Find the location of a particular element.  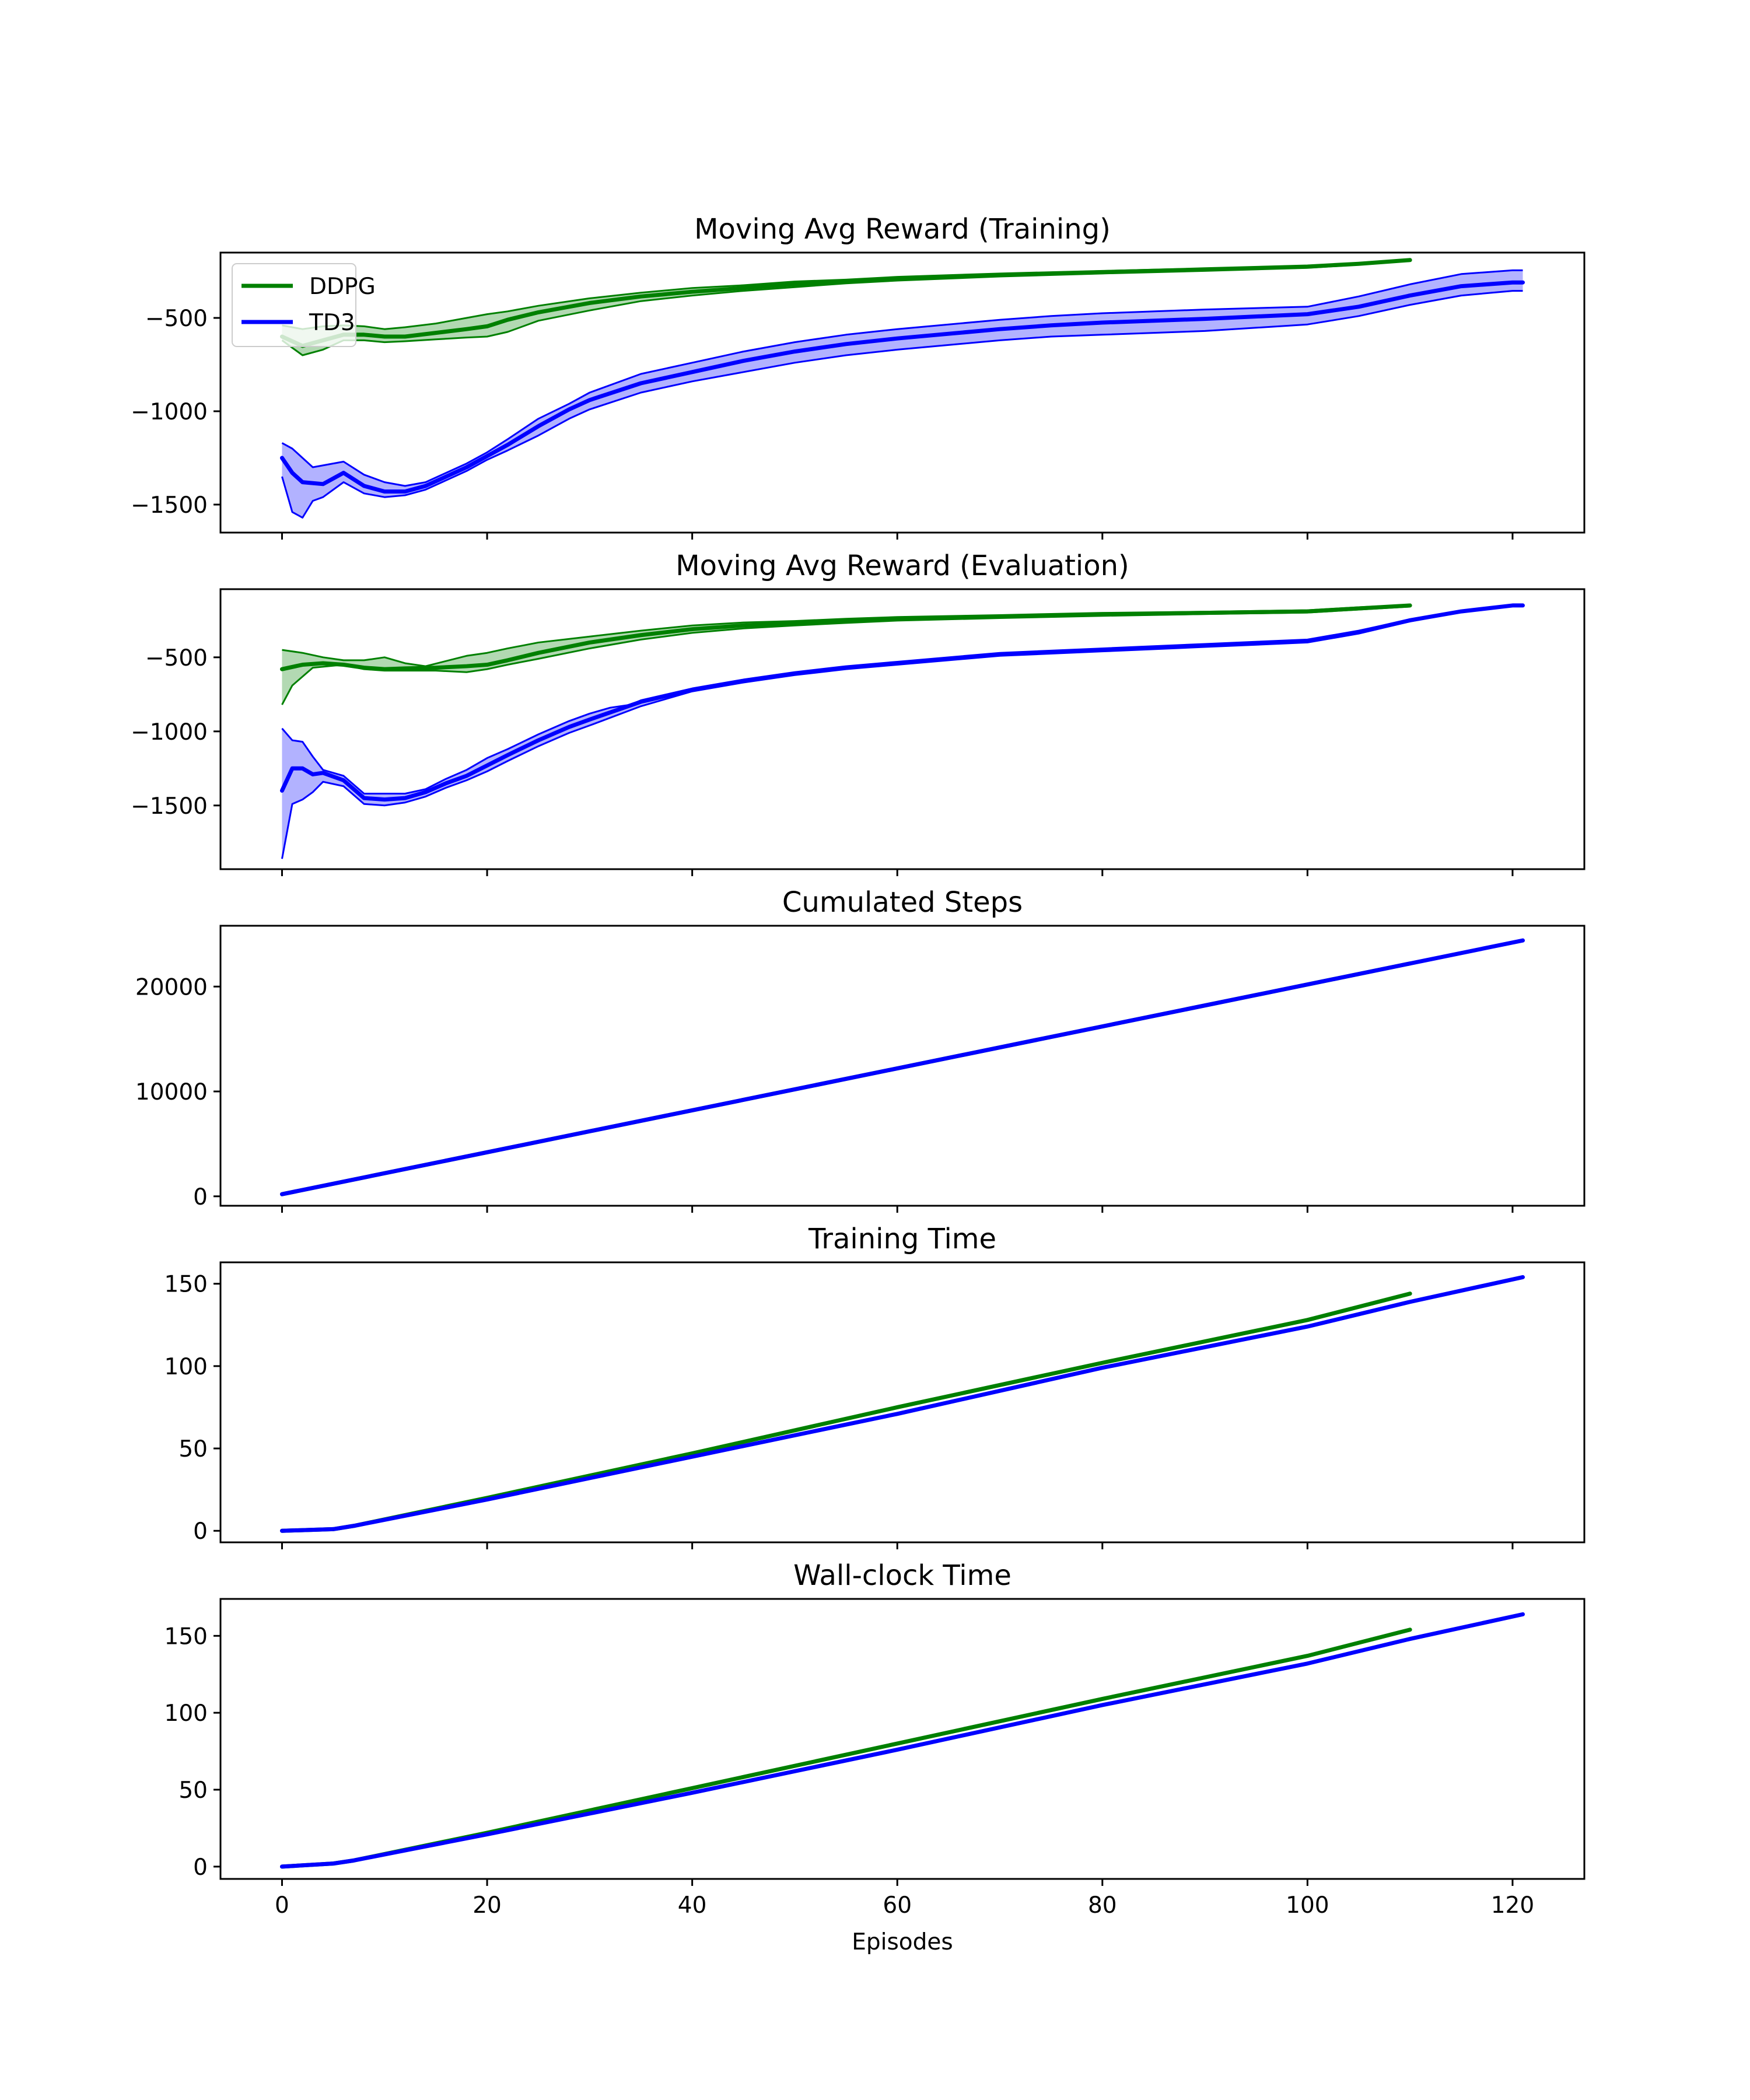

panel-title: Training Time is located at coordinates (902, 1239).